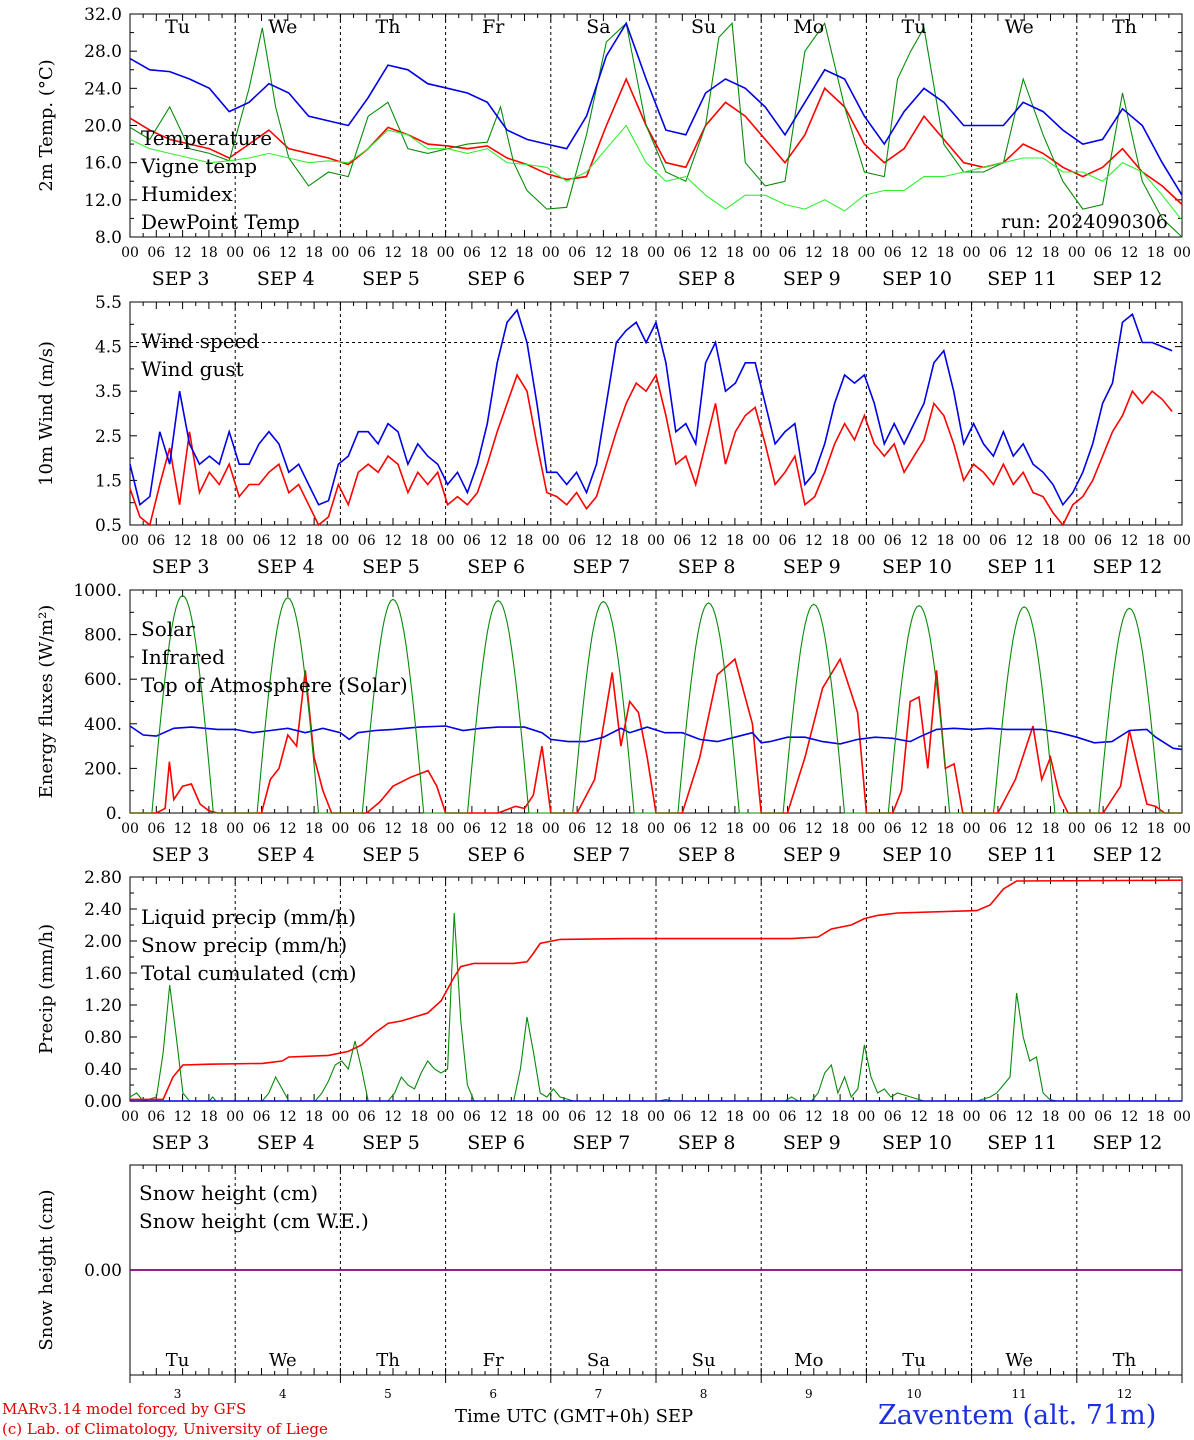  What do you see at coordinates (103, 680) in the screenshot?
I see `energy-y-tick-label: 600.` at bounding box center [103, 680].